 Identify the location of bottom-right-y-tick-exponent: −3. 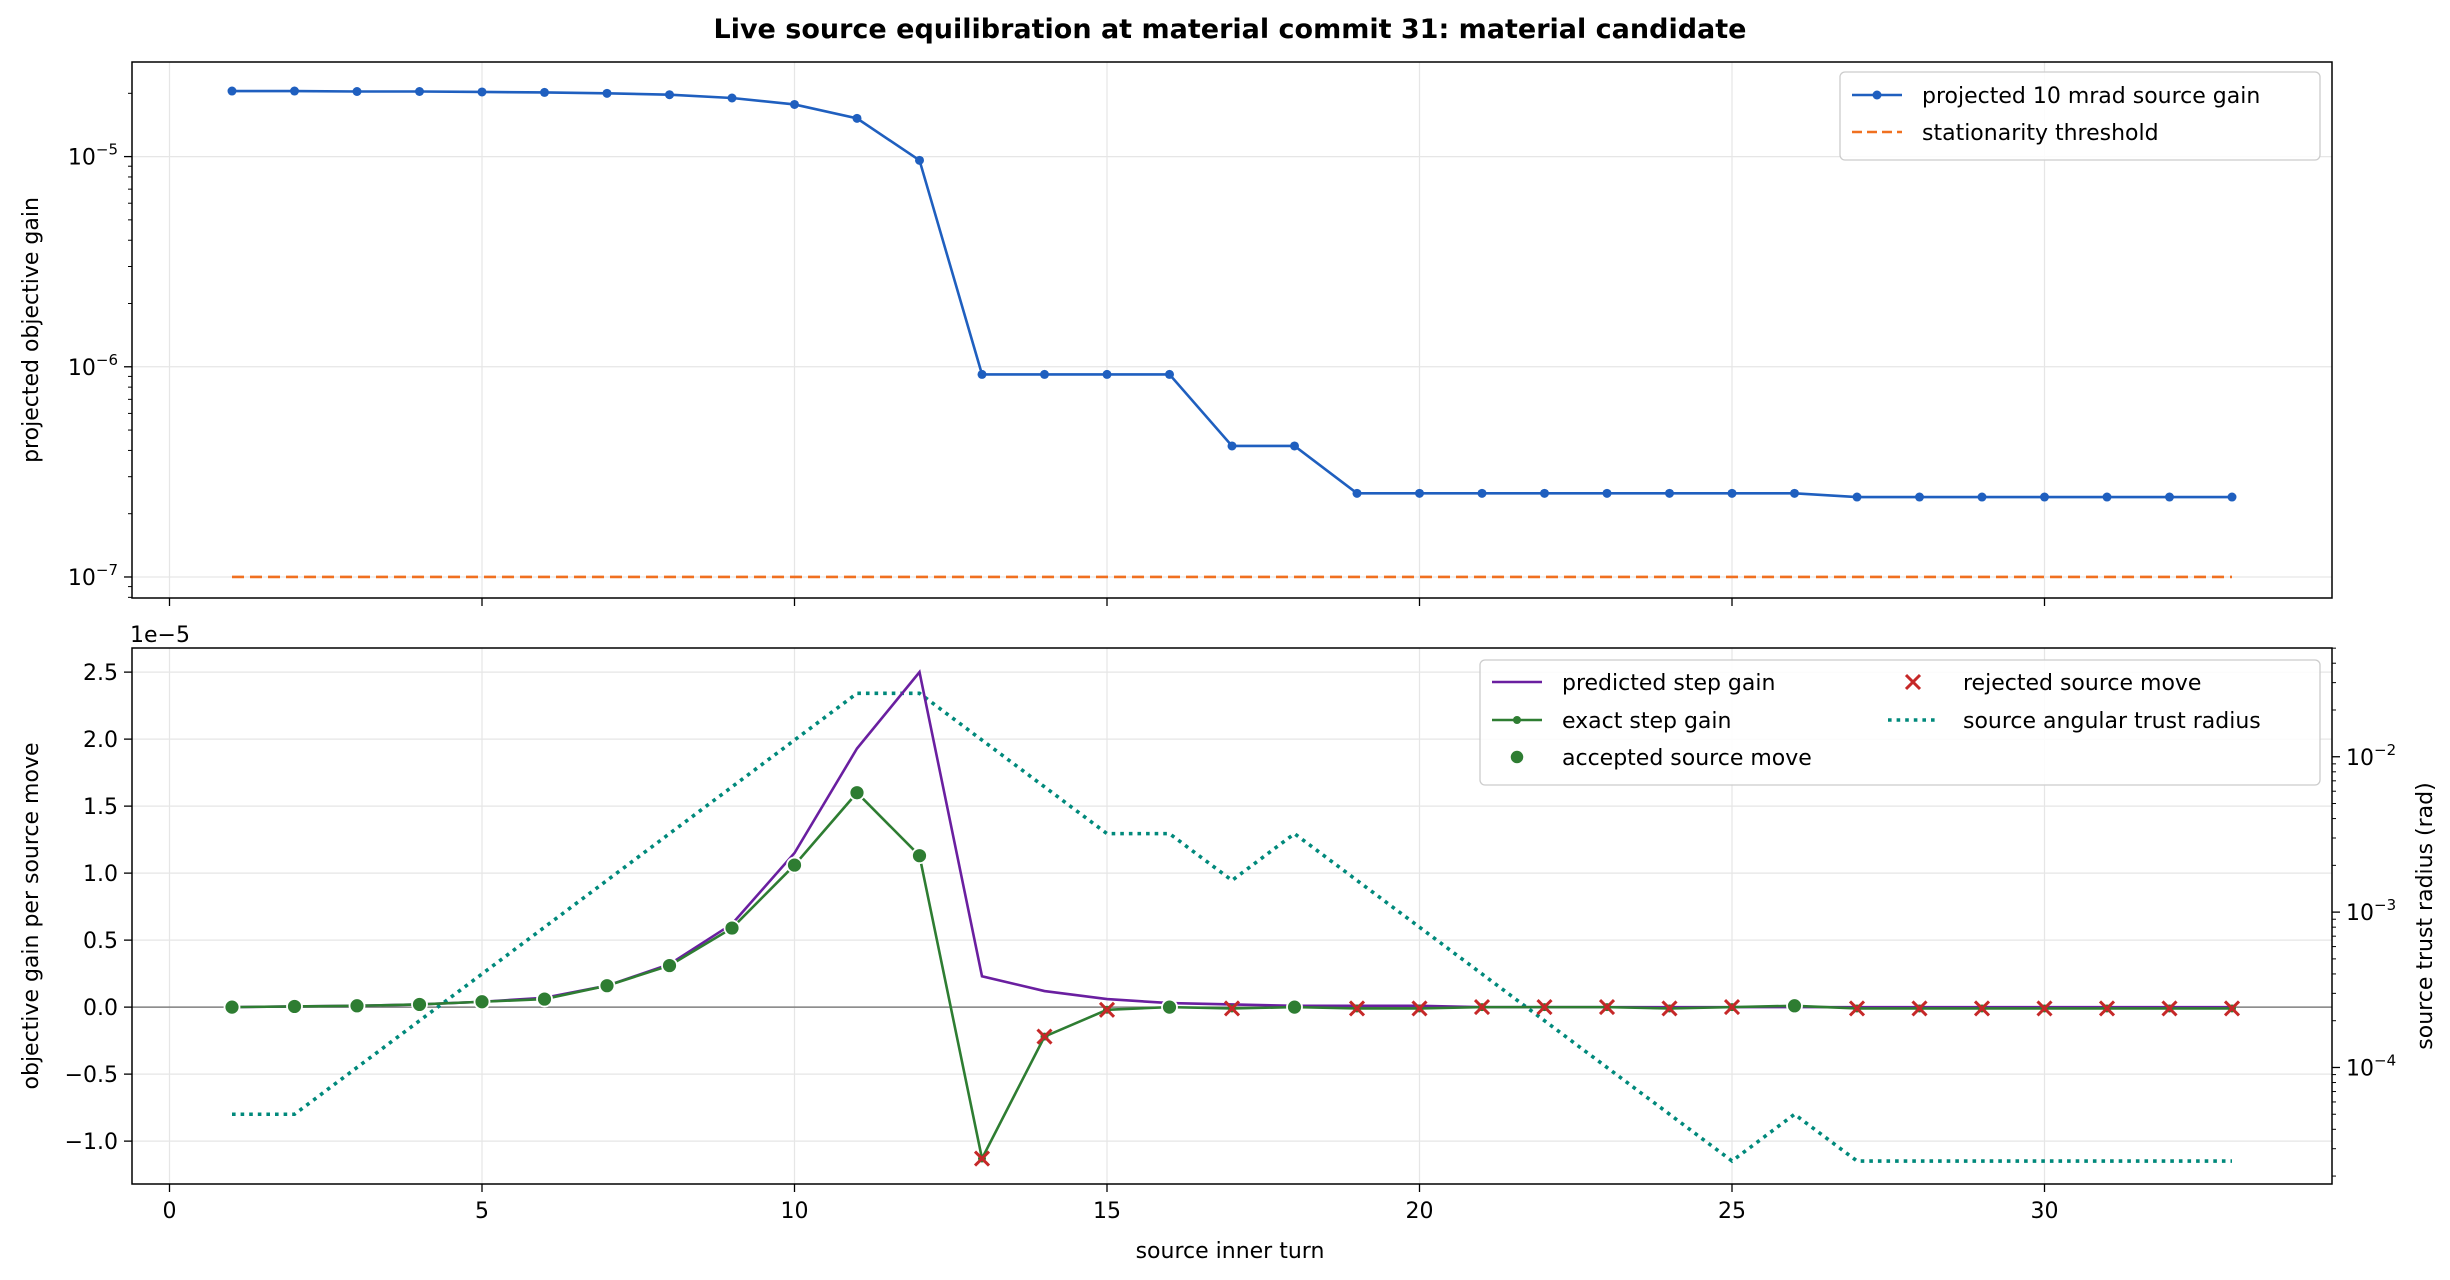
(2385, 905).